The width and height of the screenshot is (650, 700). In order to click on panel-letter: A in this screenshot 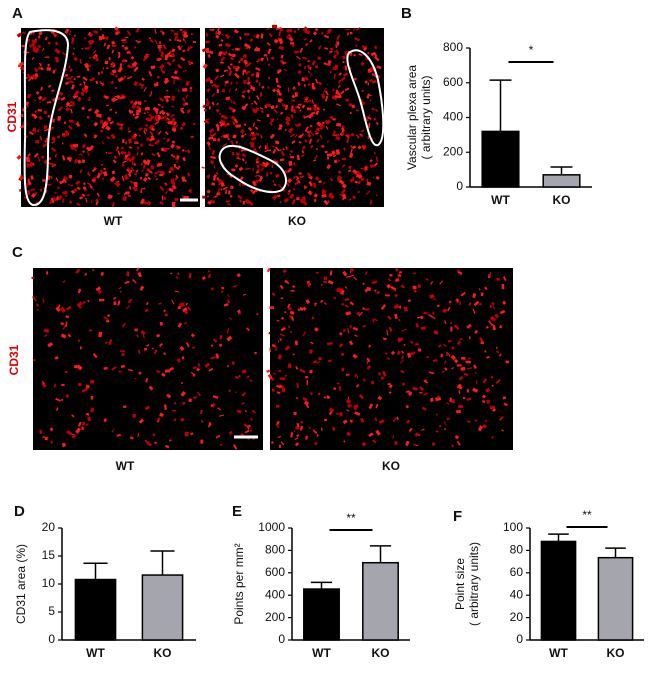, I will do `click(17, 13)`.